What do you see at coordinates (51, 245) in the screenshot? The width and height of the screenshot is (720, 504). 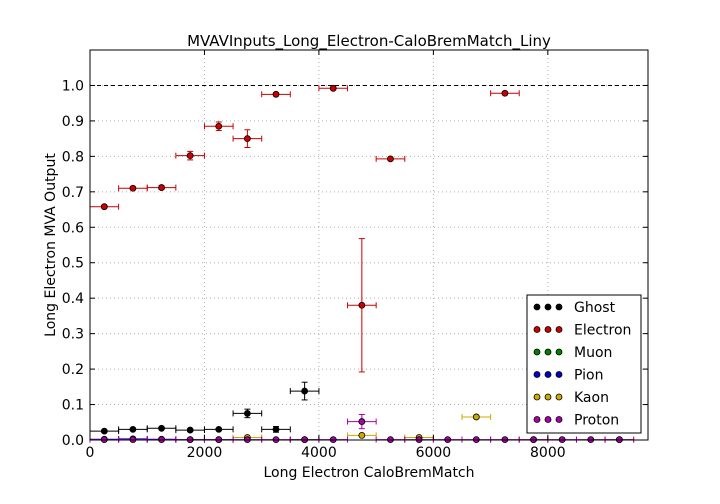 I see `y-axis-label: Long Electron MVA Output` at bounding box center [51, 245].